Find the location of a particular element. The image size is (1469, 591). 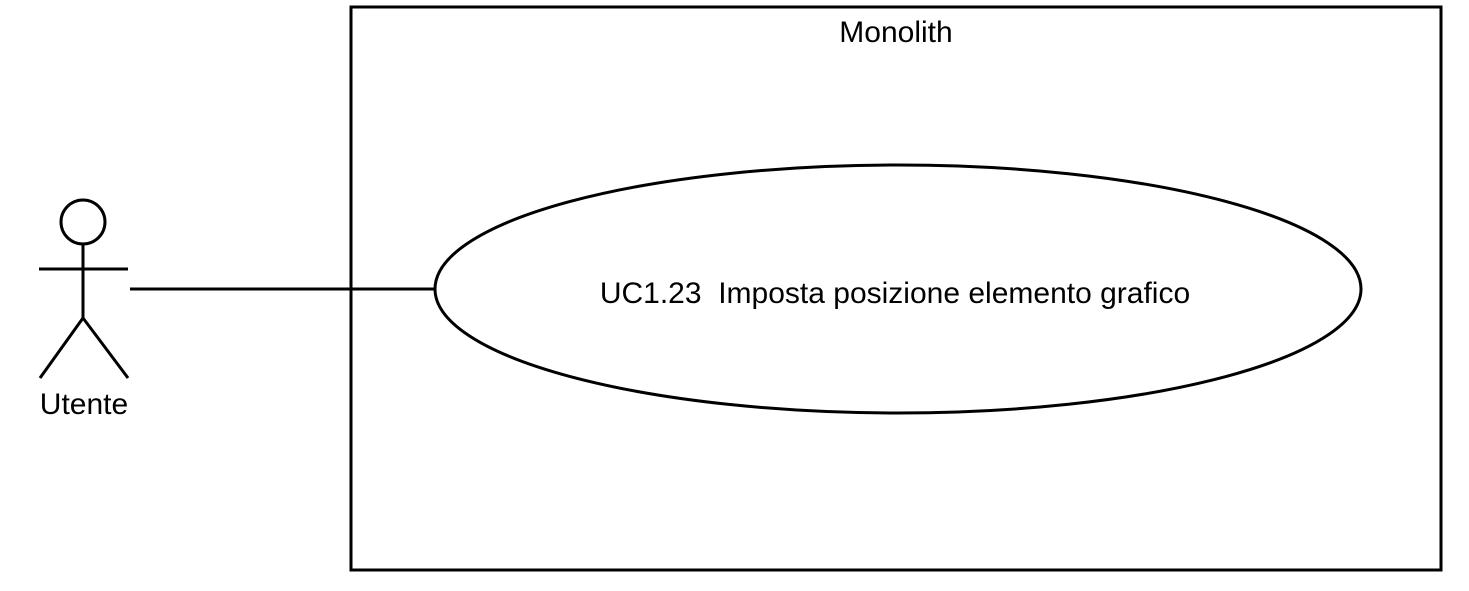

actor-name: Utente is located at coordinates (84, 404).